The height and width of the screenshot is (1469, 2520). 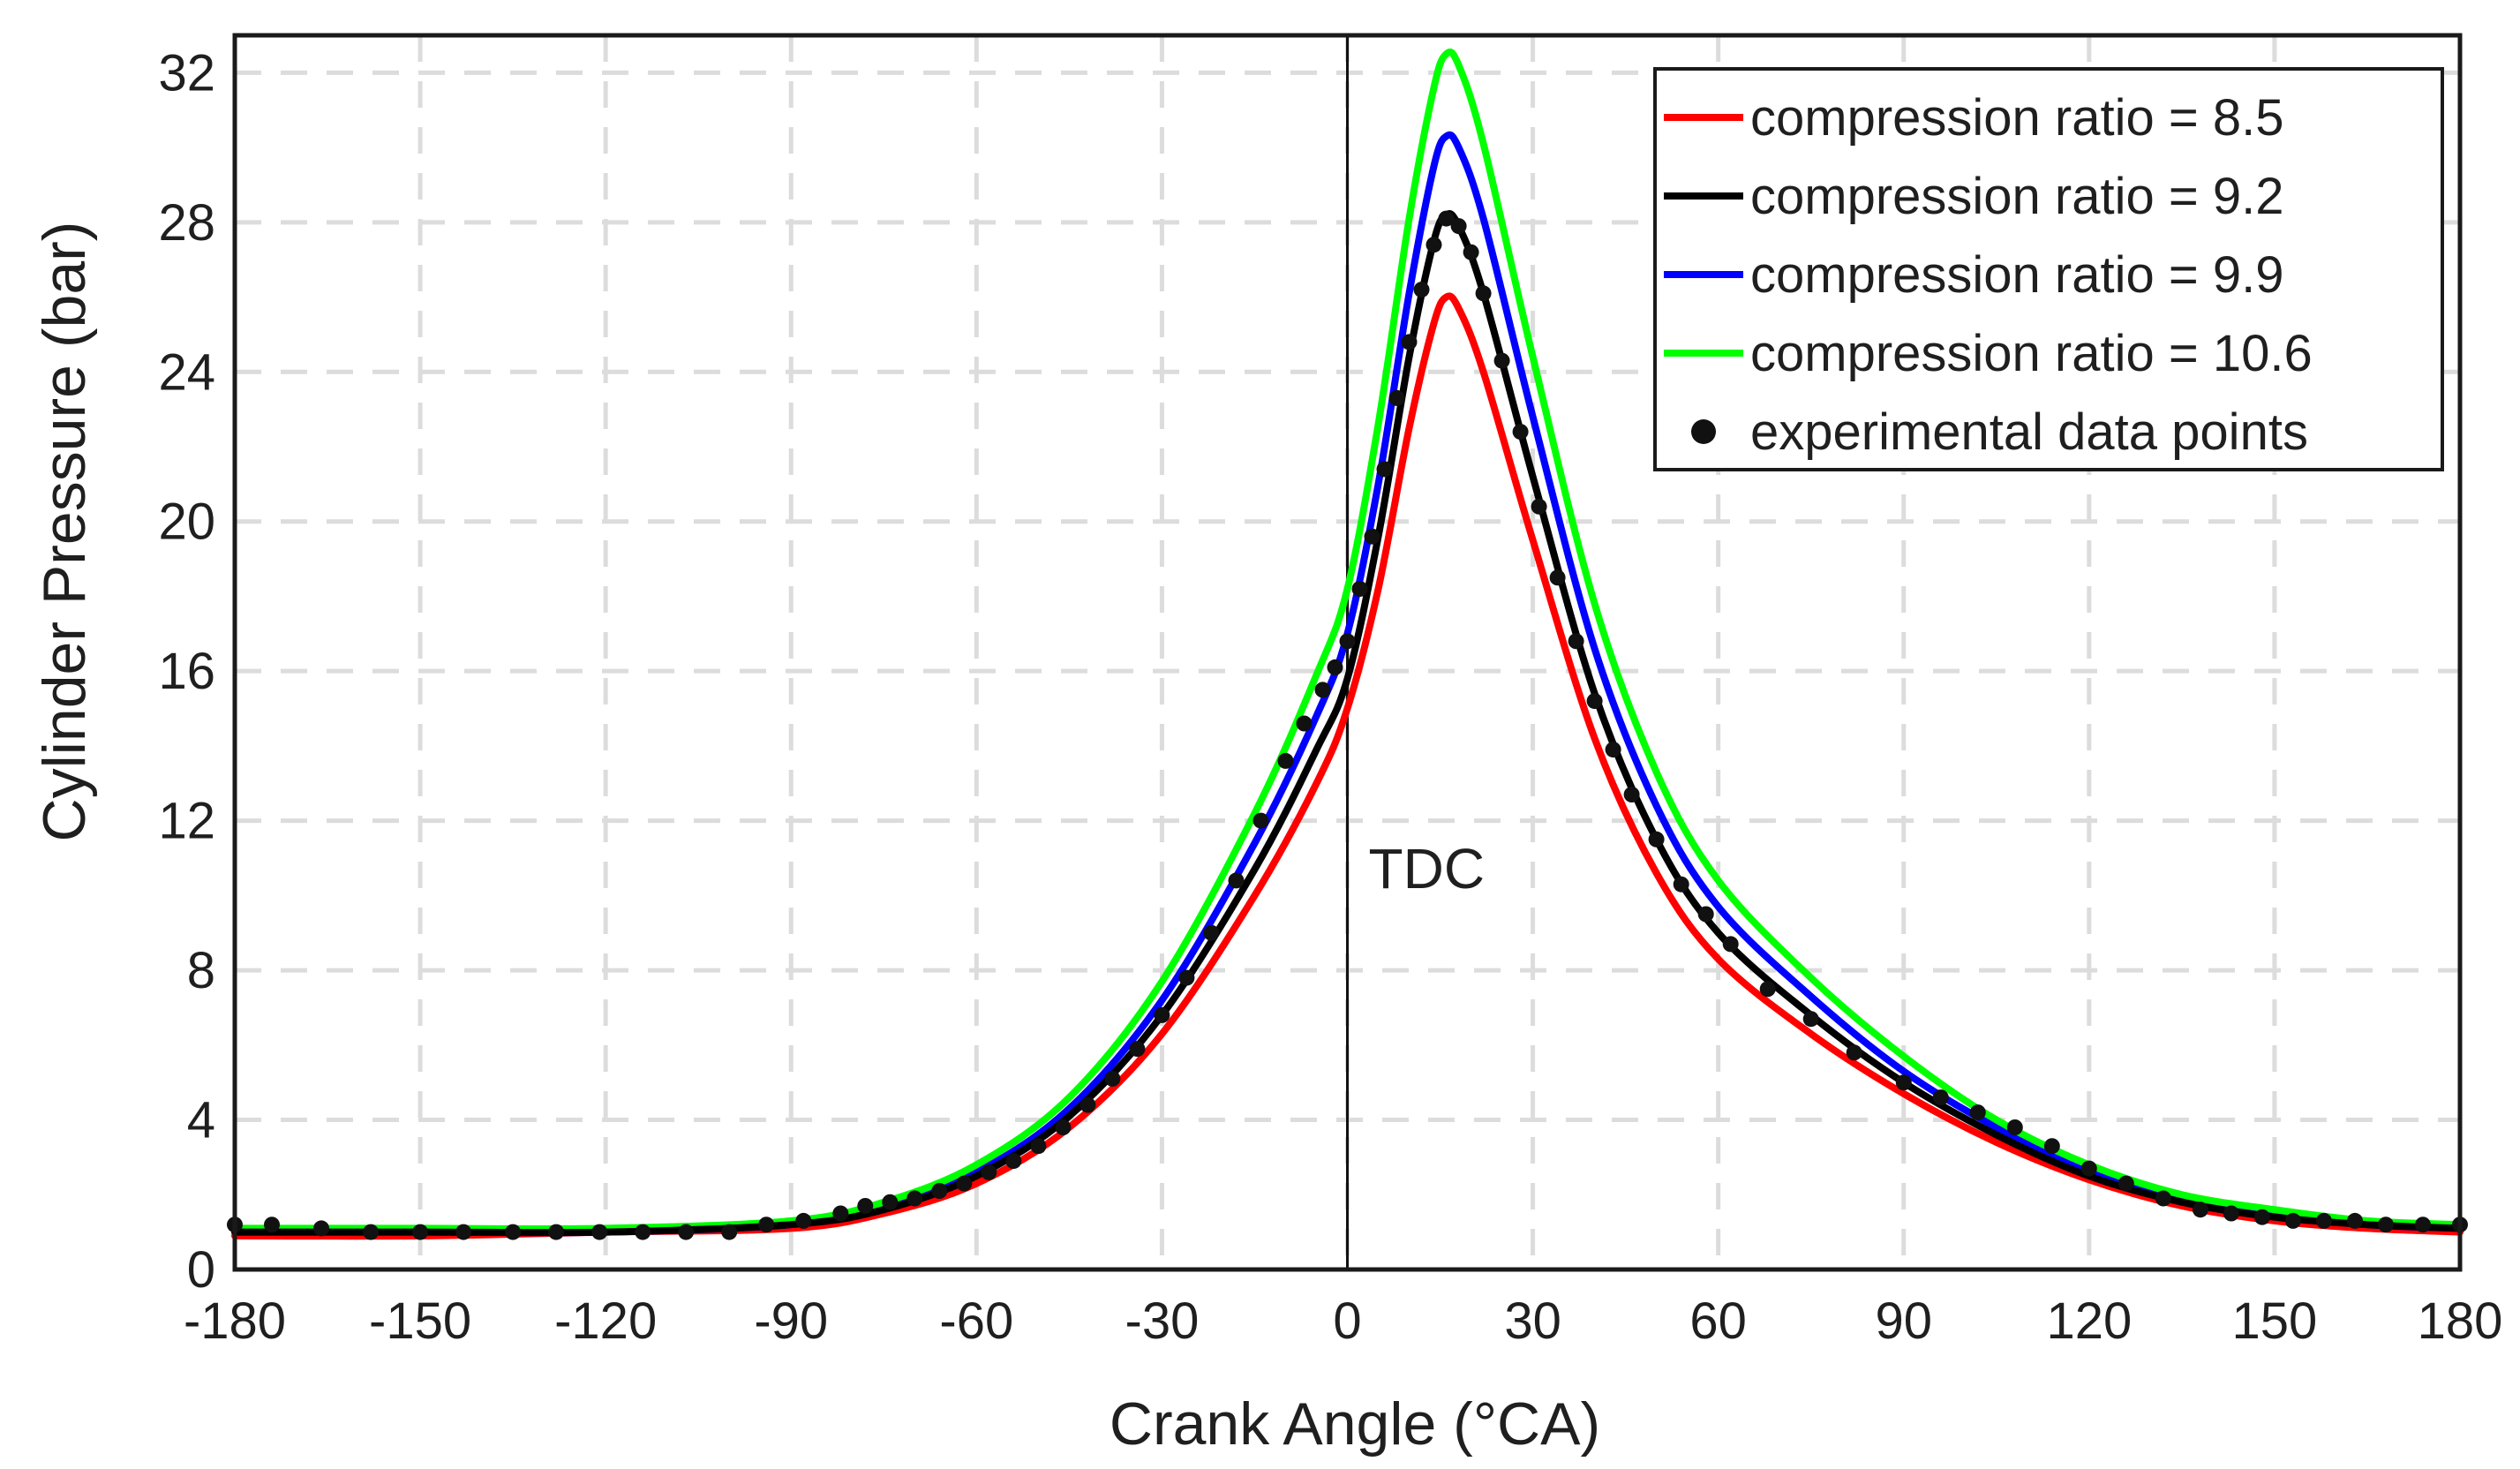 I want to click on y-tick-label: 20, so click(x=186, y=522).